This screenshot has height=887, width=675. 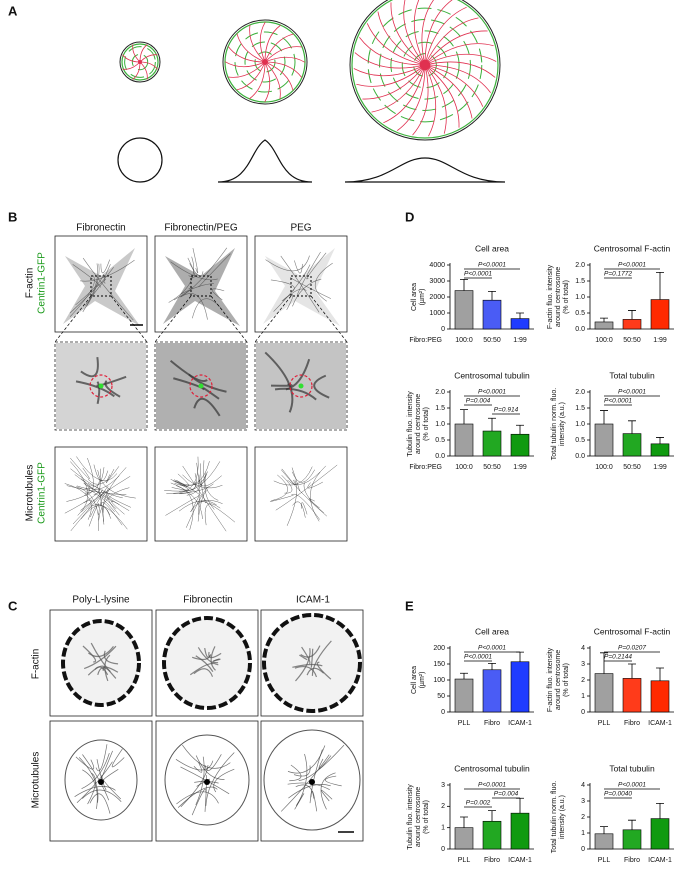 I want to click on x-tick-label: PLL, so click(x=604, y=860).